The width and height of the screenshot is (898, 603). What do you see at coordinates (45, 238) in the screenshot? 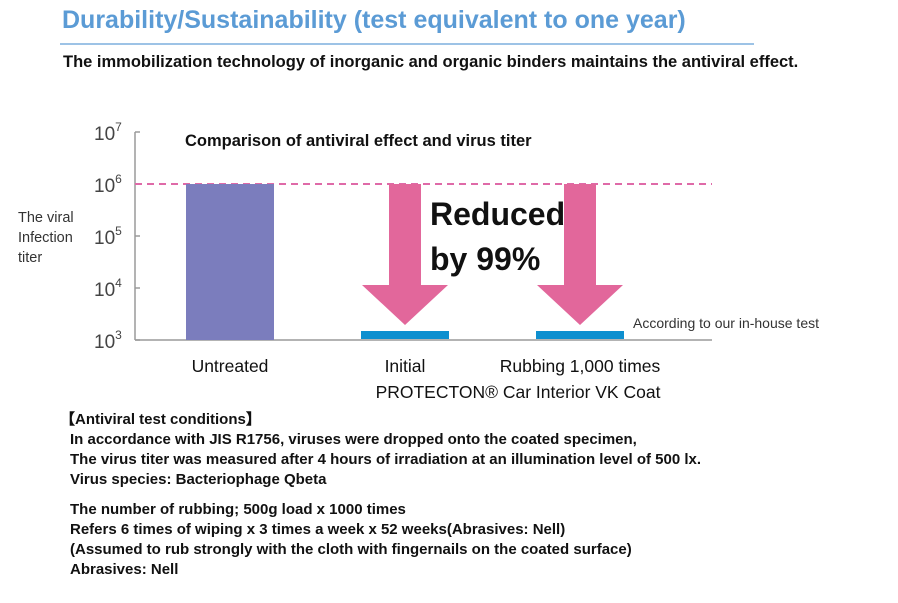
I see `y-axis-label-line: Infection` at bounding box center [45, 238].